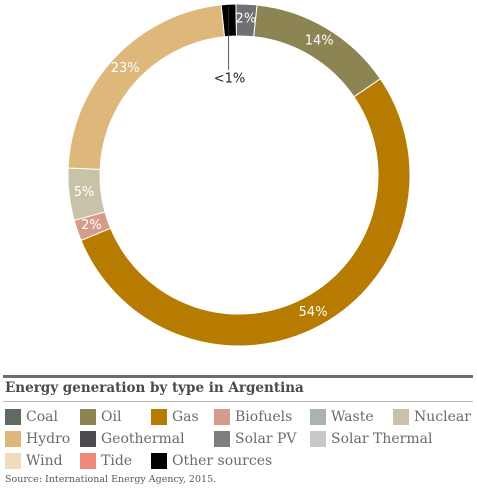 This screenshot has height=489, width=477. What do you see at coordinates (143, 439) in the screenshot?
I see `legend-label-geothermal: Geothermal` at bounding box center [143, 439].